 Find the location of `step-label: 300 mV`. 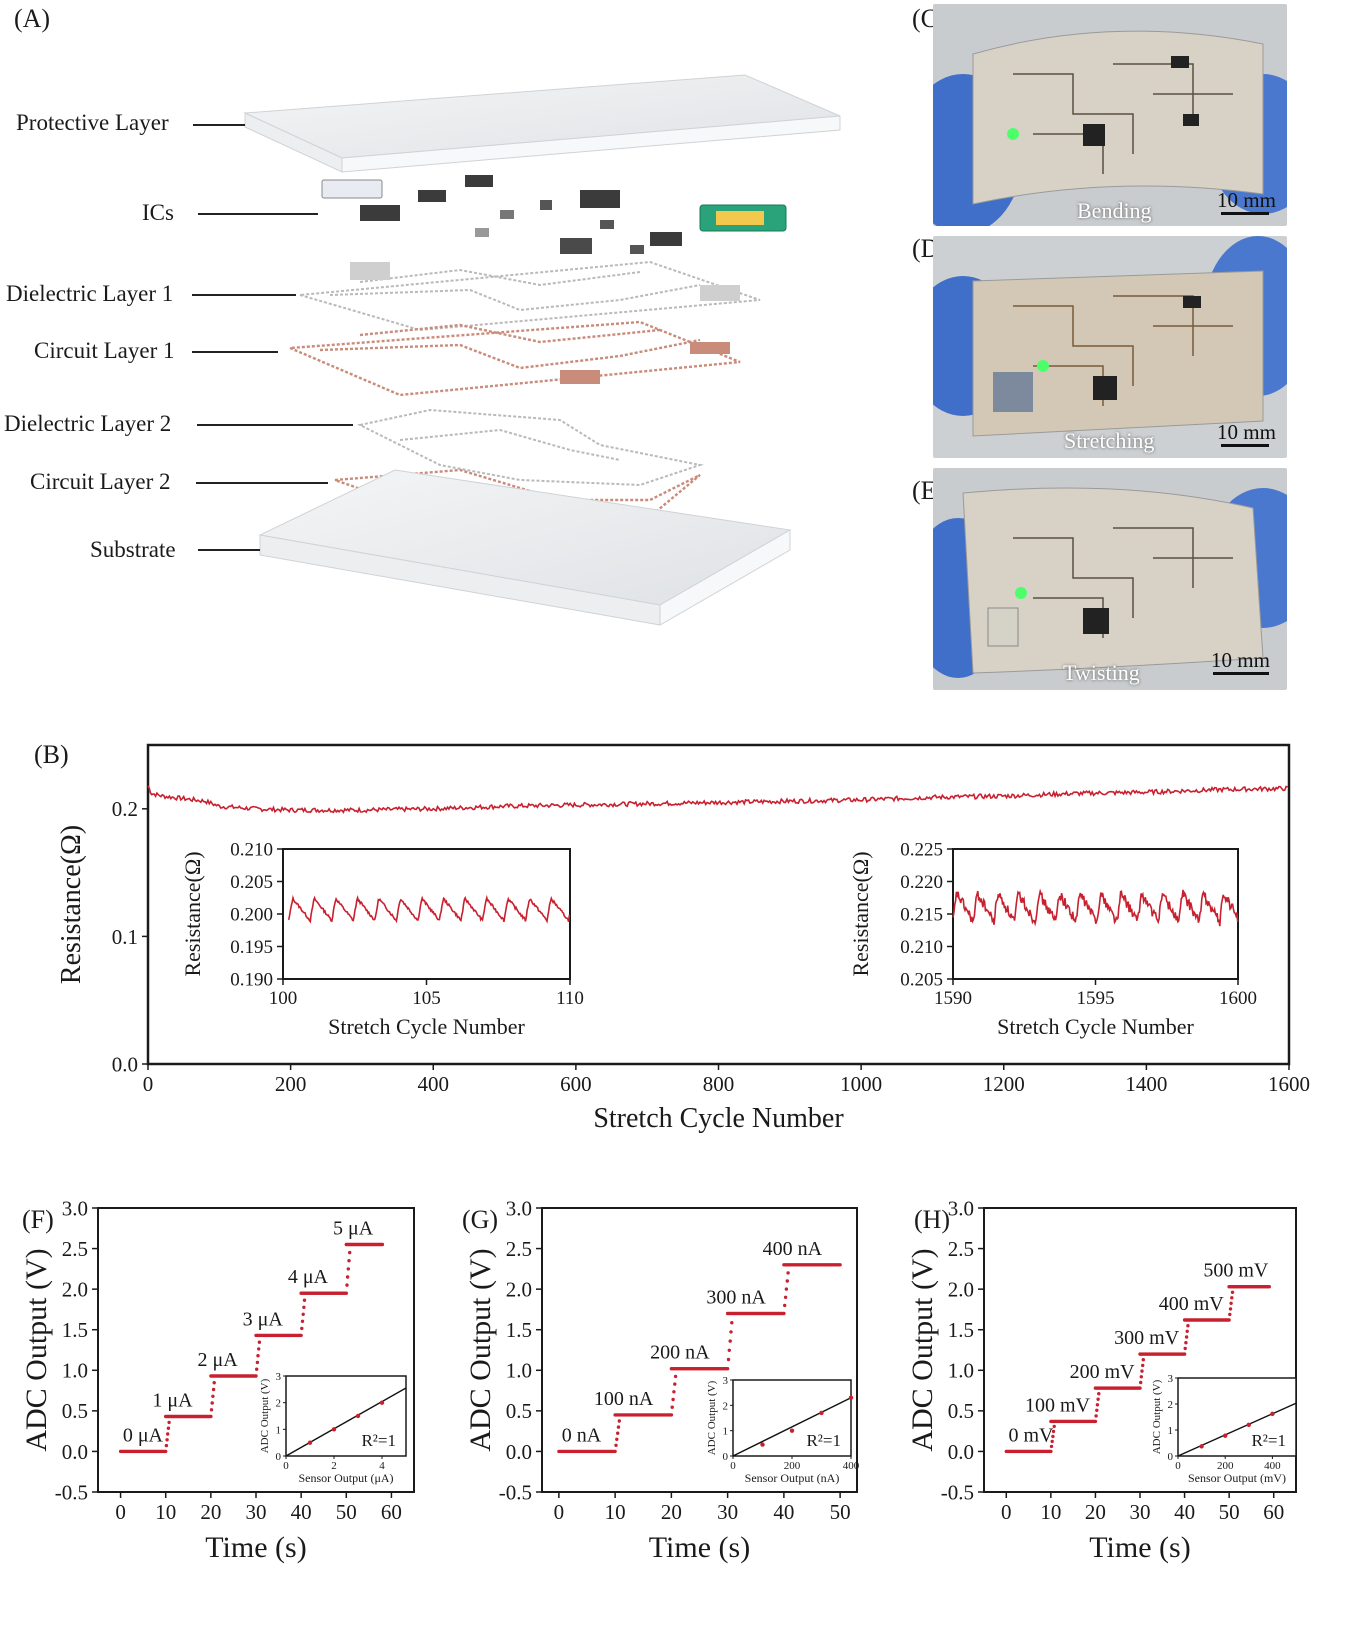

step-label: 300 mV is located at coordinates (1147, 1338).